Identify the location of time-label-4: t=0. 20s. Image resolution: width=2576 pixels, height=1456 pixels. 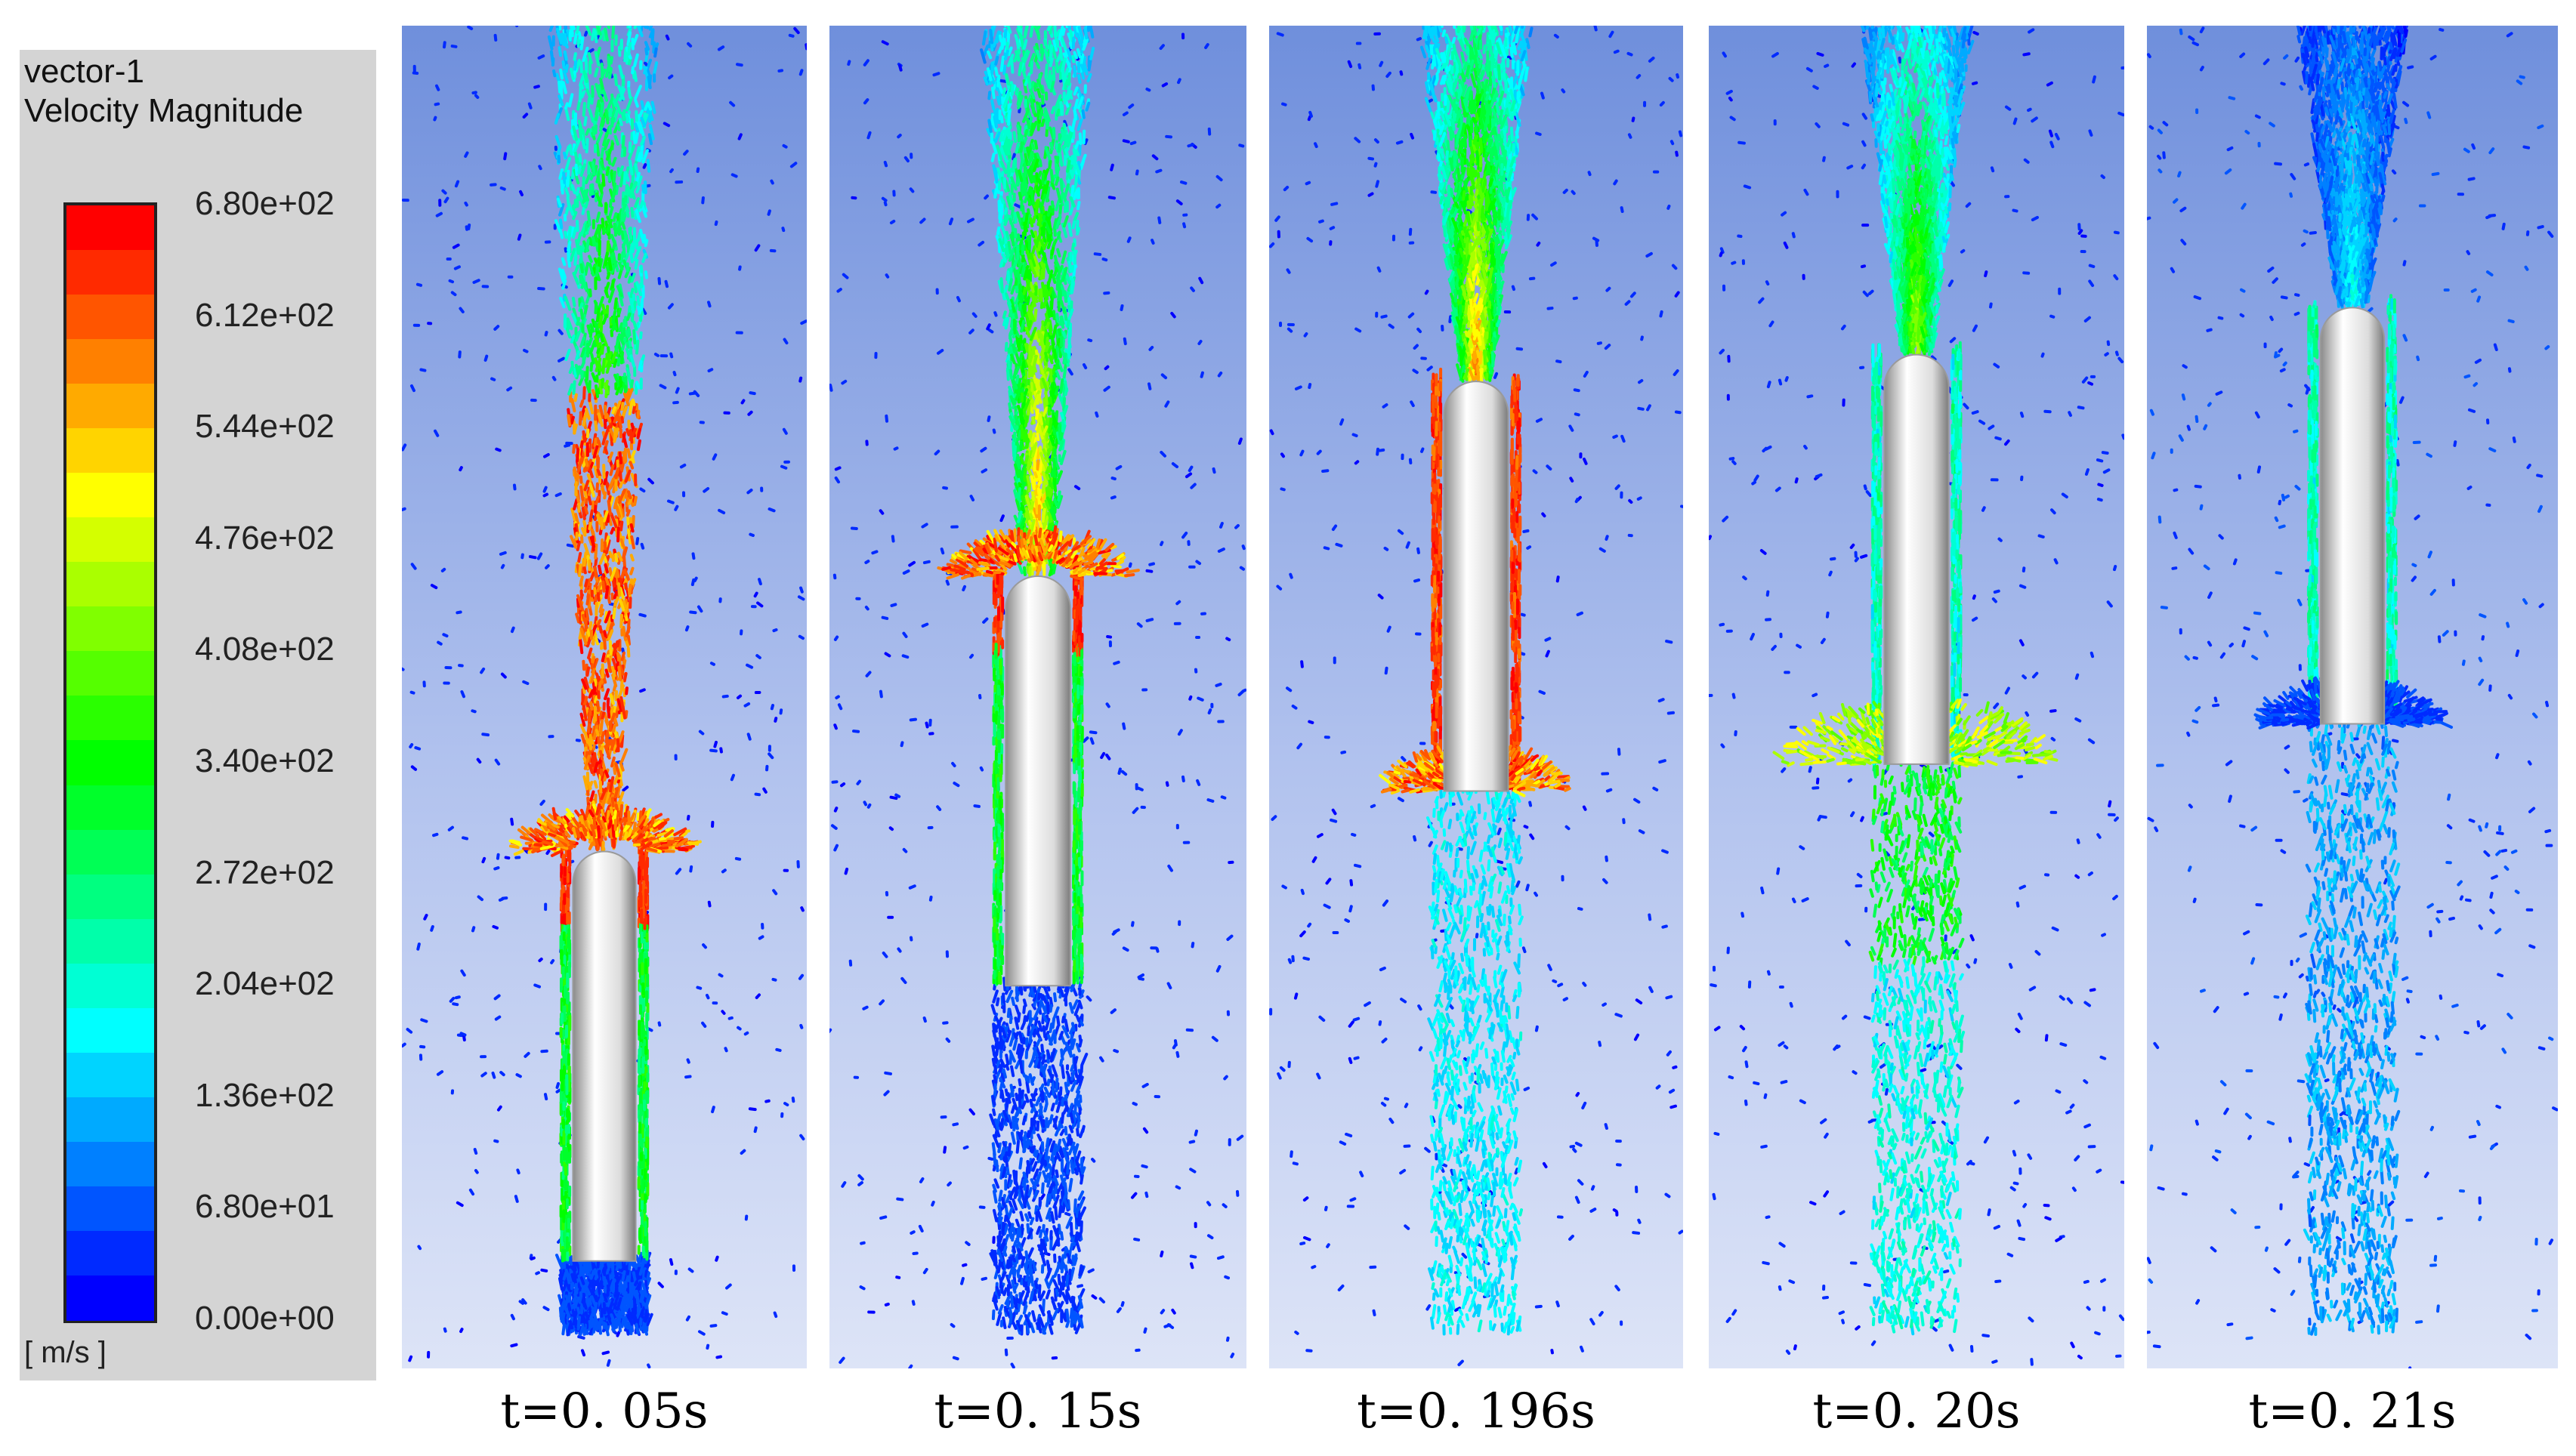
(1916, 1417).